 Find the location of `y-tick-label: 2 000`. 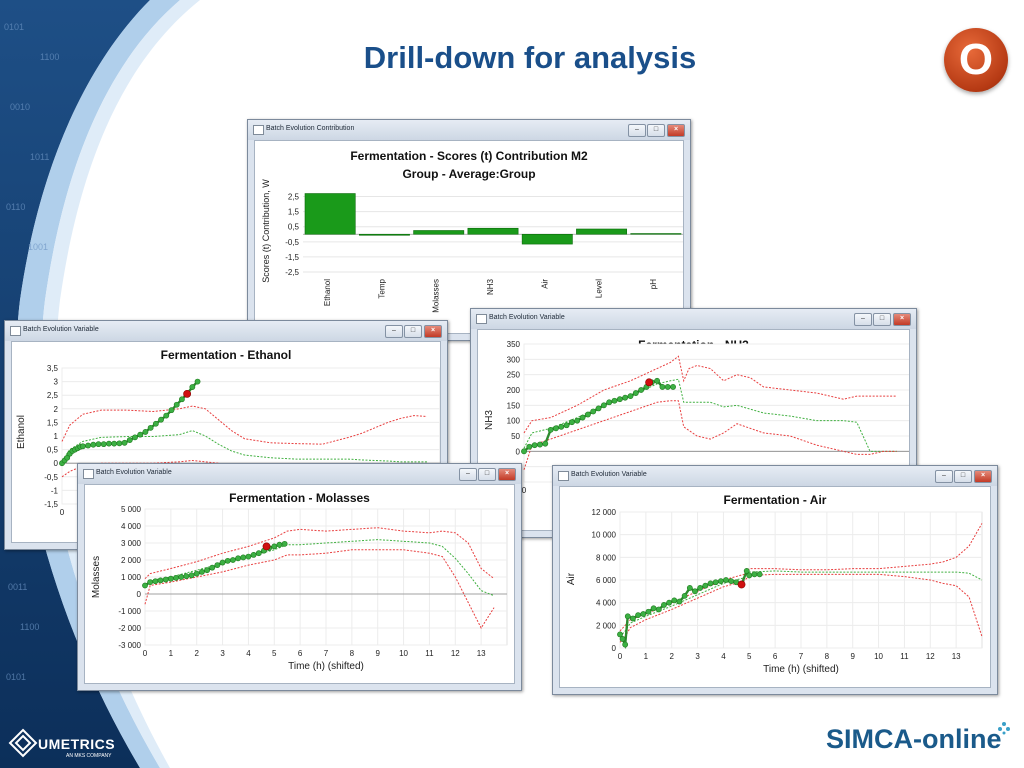

y-tick-label: 2 000 is located at coordinates (606, 625).